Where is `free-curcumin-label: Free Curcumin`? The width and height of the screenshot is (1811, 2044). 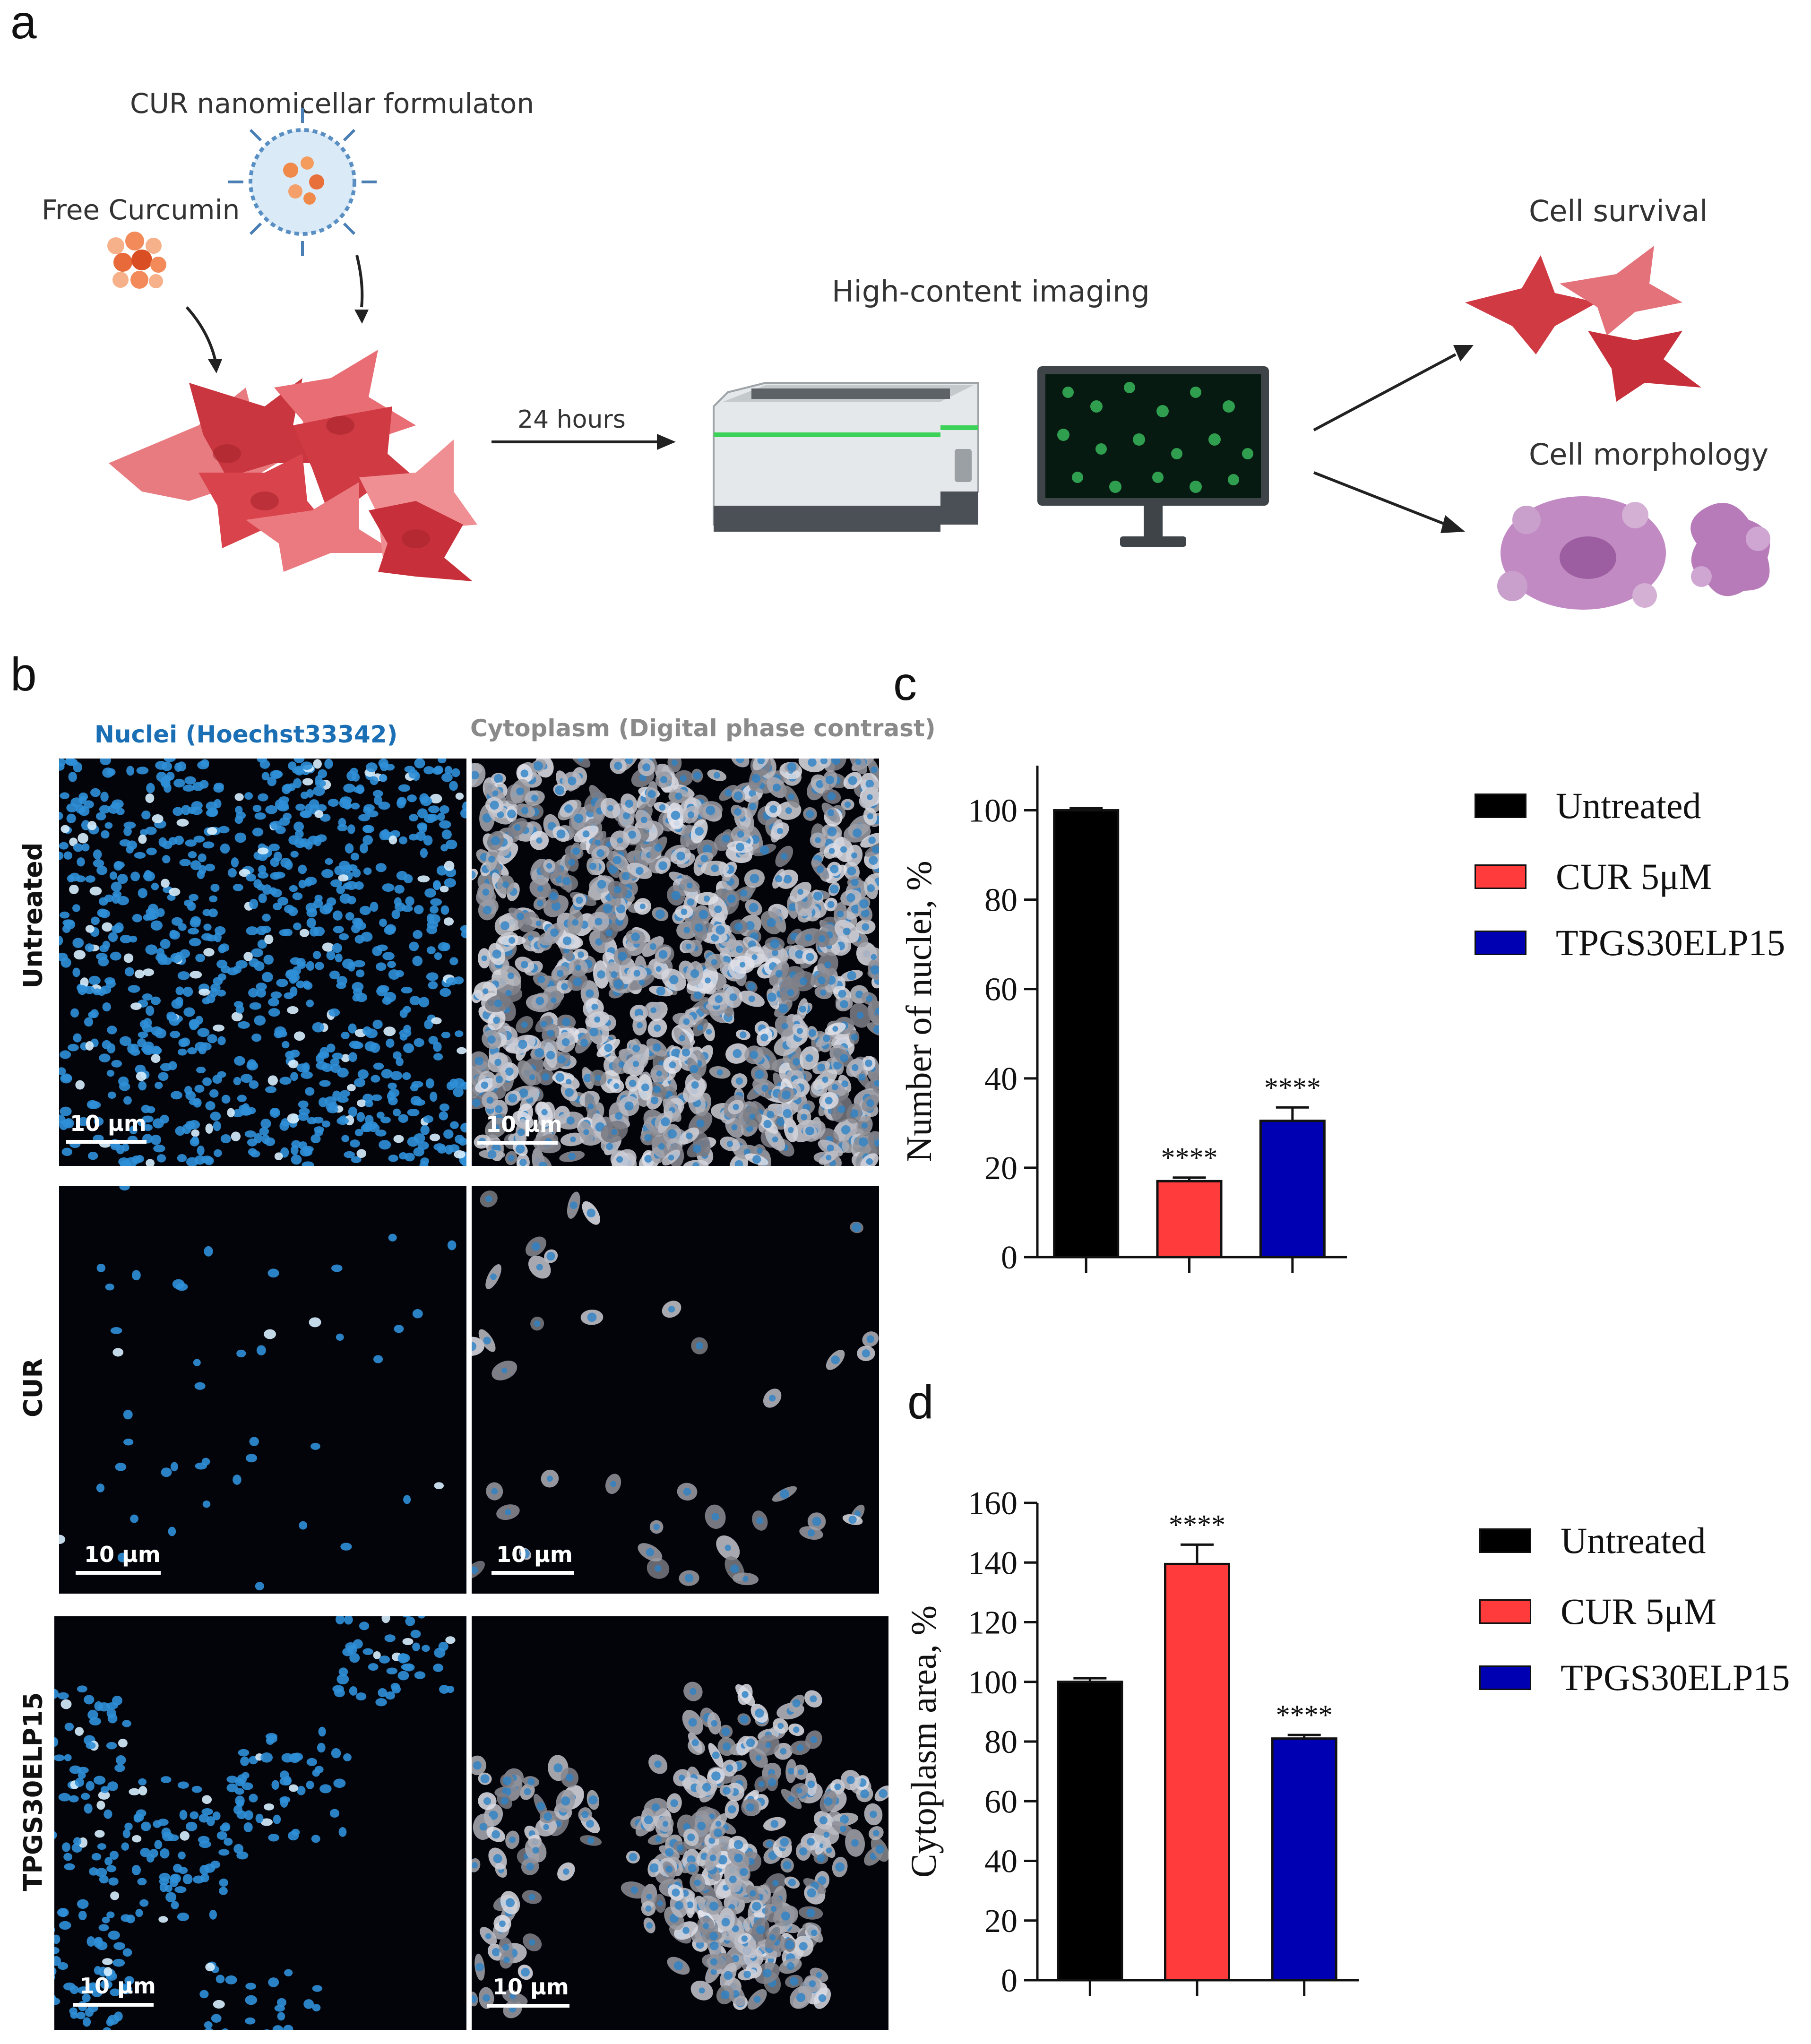
free-curcumin-label: Free Curcumin is located at coordinates (141, 210).